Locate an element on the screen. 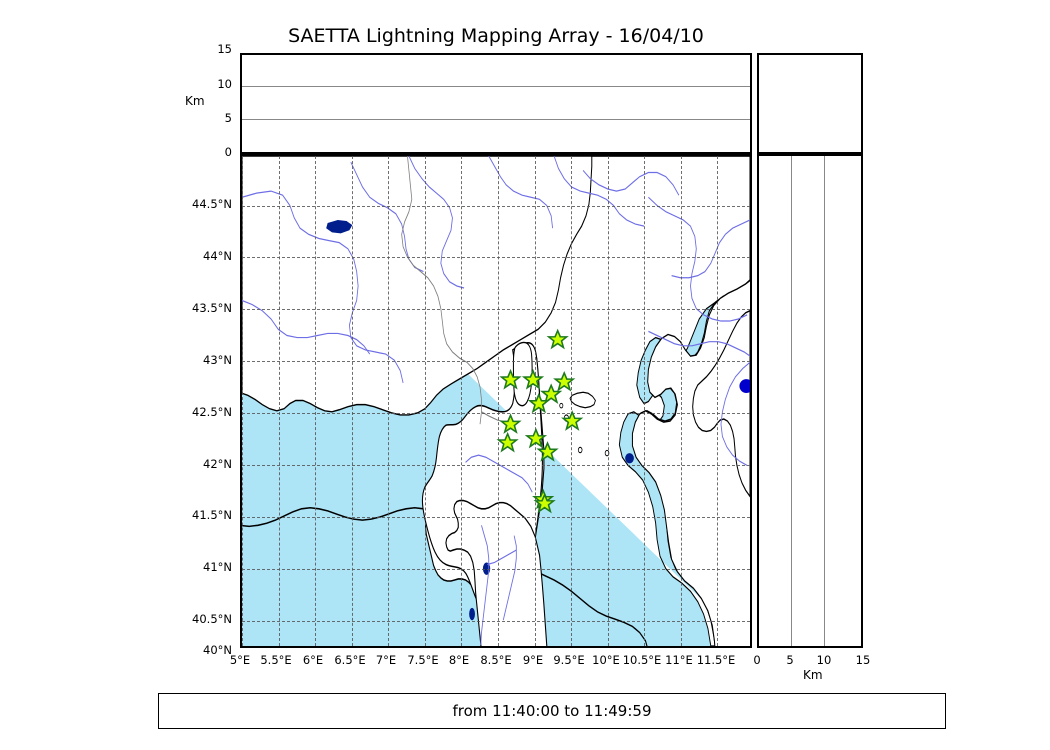 This screenshot has width=1050, height=750. xtick-lon-5: 5°E is located at coordinates (240, 660).